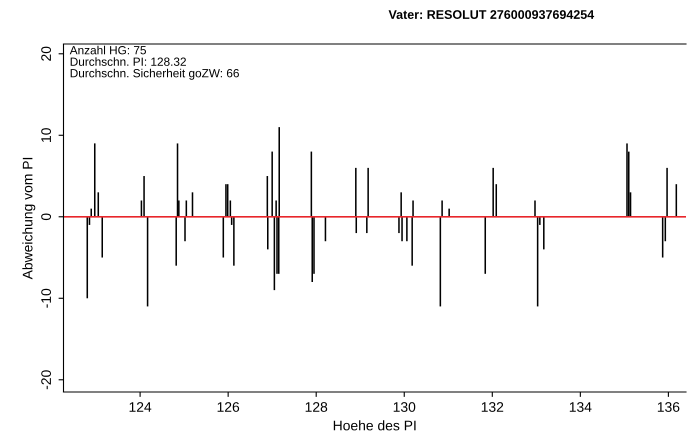 This screenshot has height=446, width=692. I want to click on x-axis-title: Hoehe des PI, so click(375, 425).